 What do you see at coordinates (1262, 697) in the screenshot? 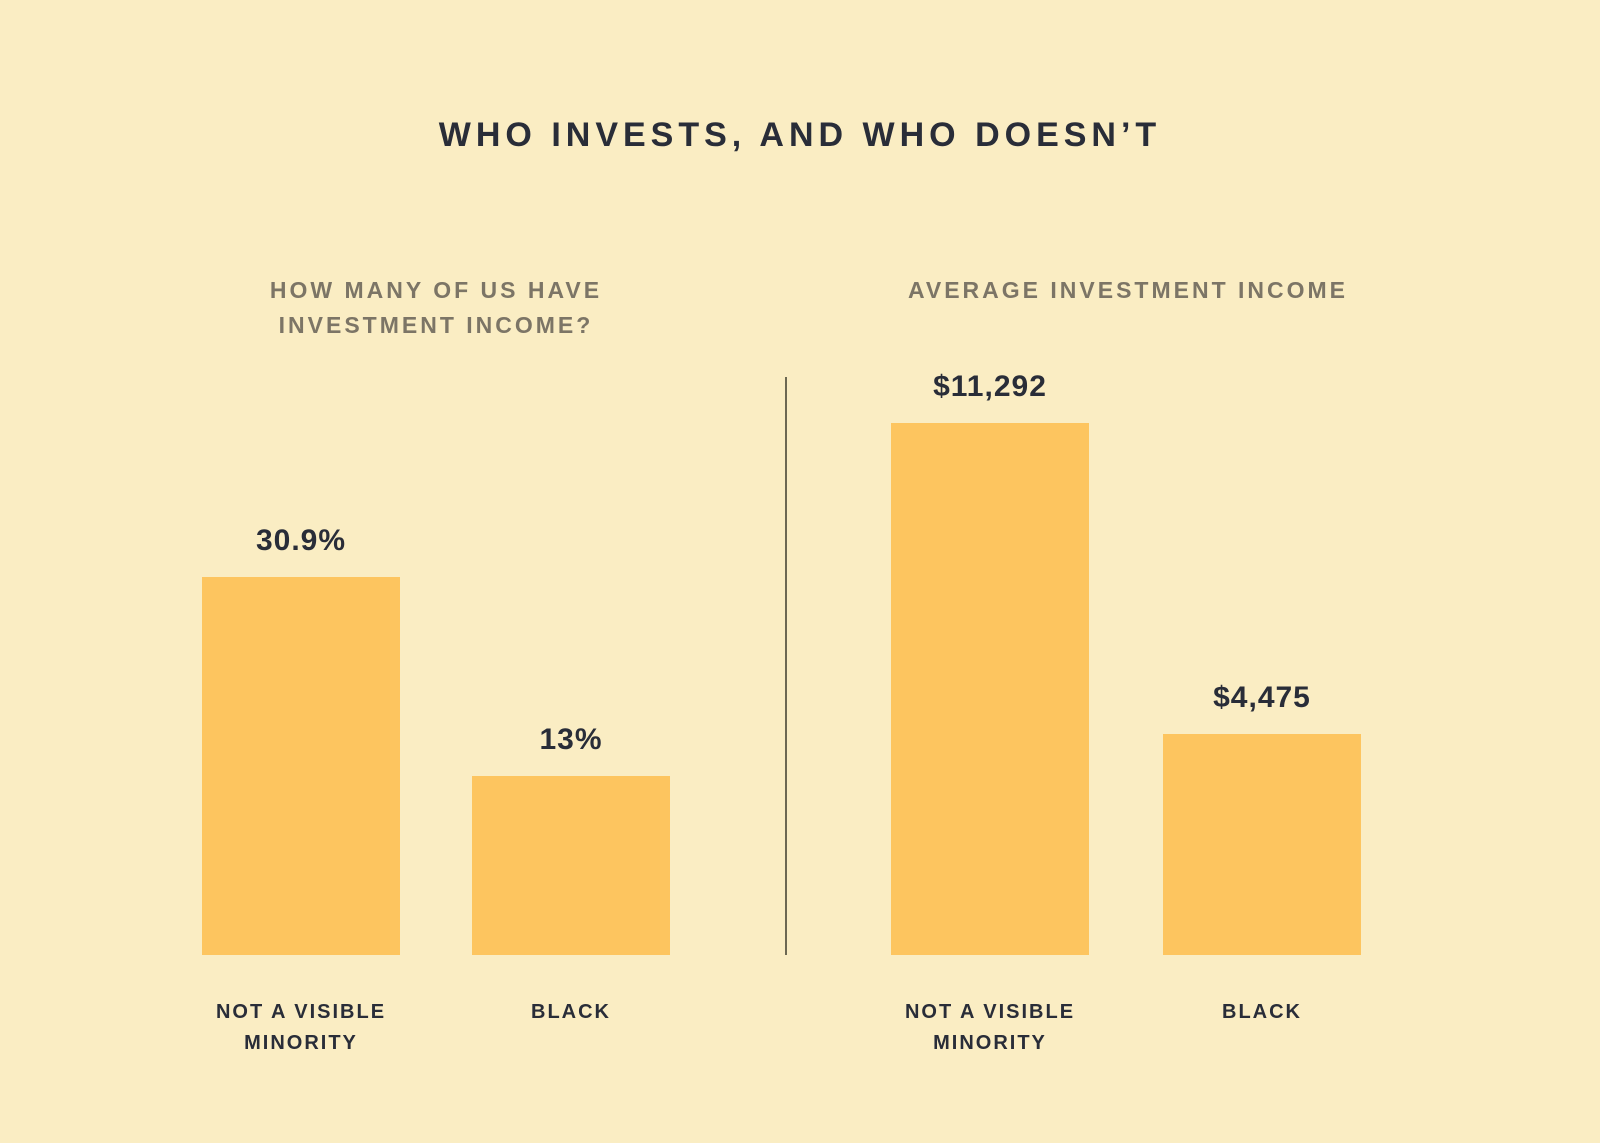
I see `bar-value-label: $4,475` at bounding box center [1262, 697].